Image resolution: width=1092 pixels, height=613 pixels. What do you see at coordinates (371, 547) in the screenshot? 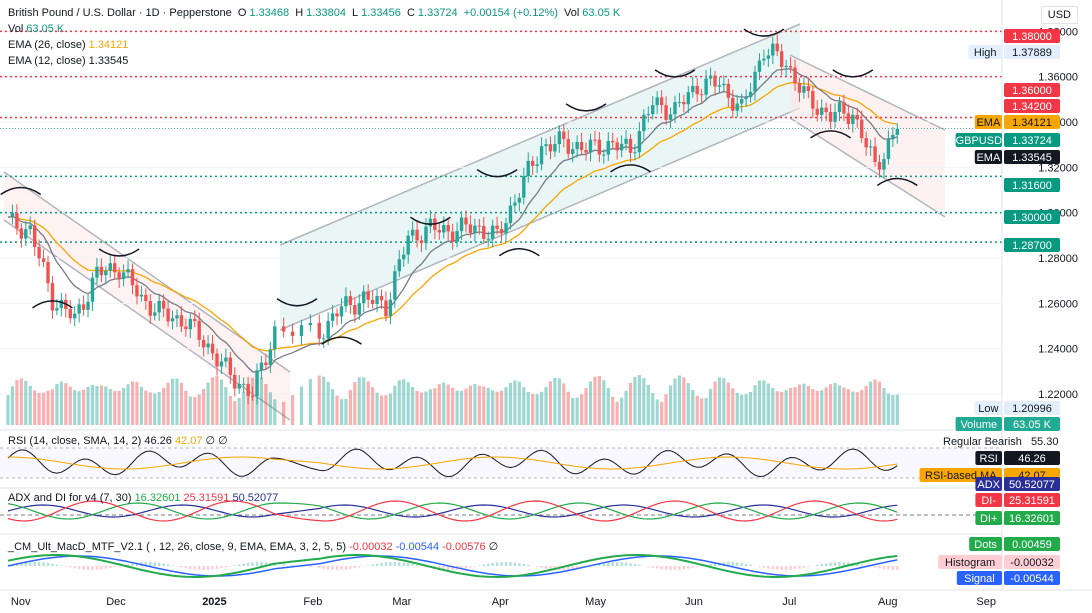
I see `macd-v1: -0.00032` at bounding box center [371, 547].